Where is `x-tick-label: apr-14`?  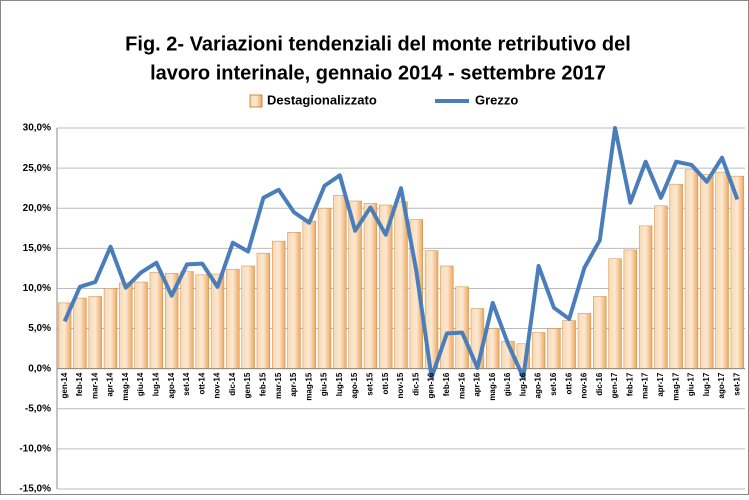
x-tick-label: apr-14 is located at coordinates (110, 384).